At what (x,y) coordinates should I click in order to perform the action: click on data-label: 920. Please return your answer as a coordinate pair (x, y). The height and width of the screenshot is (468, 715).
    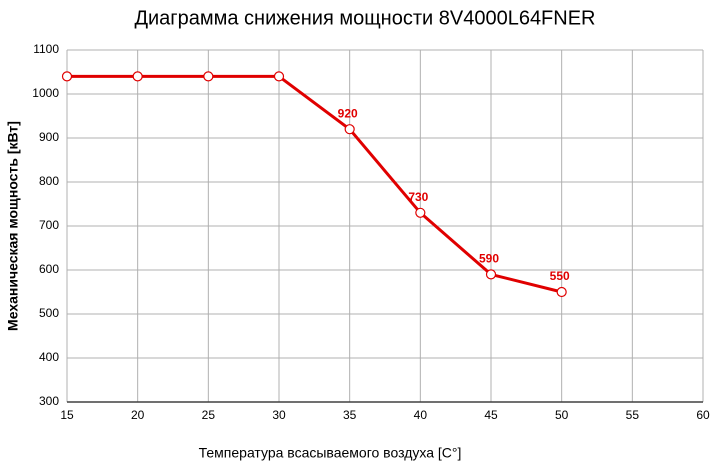
    Looking at the image, I should click on (348, 113).